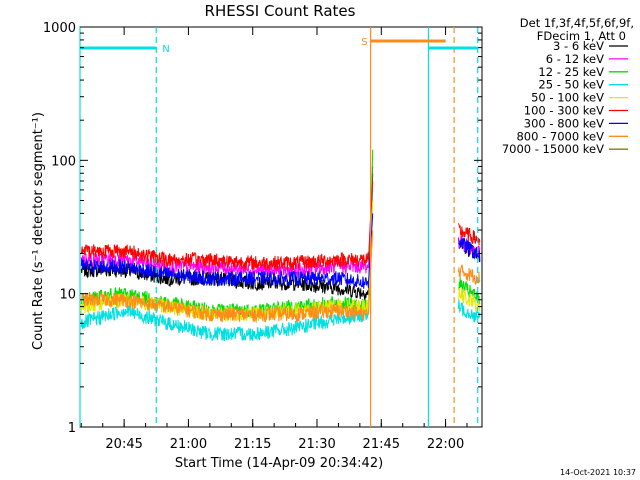 This screenshot has height=480, width=640. Describe the element at coordinates (63, 161) in the screenshot. I see `y-tick-label-2: 100` at that location.